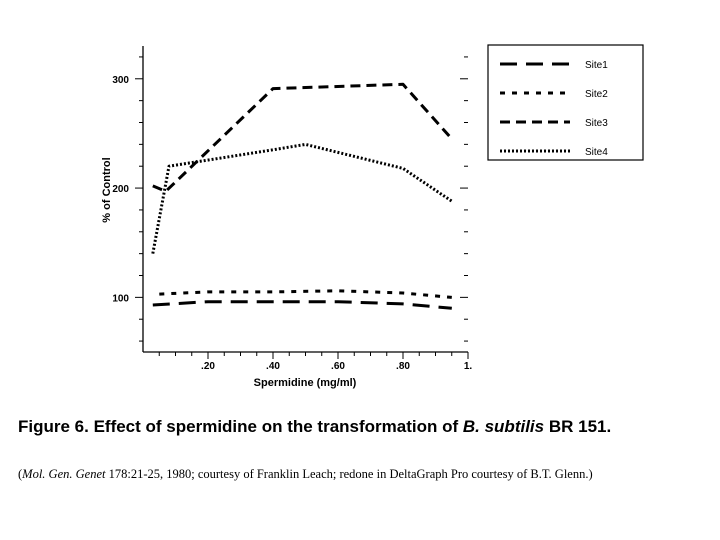 Image resolution: width=720 pixels, height=540 pixels. Describe the element at coordinates (403, 366) in the screenshot. I see `x-tick-label: .80` at that location.